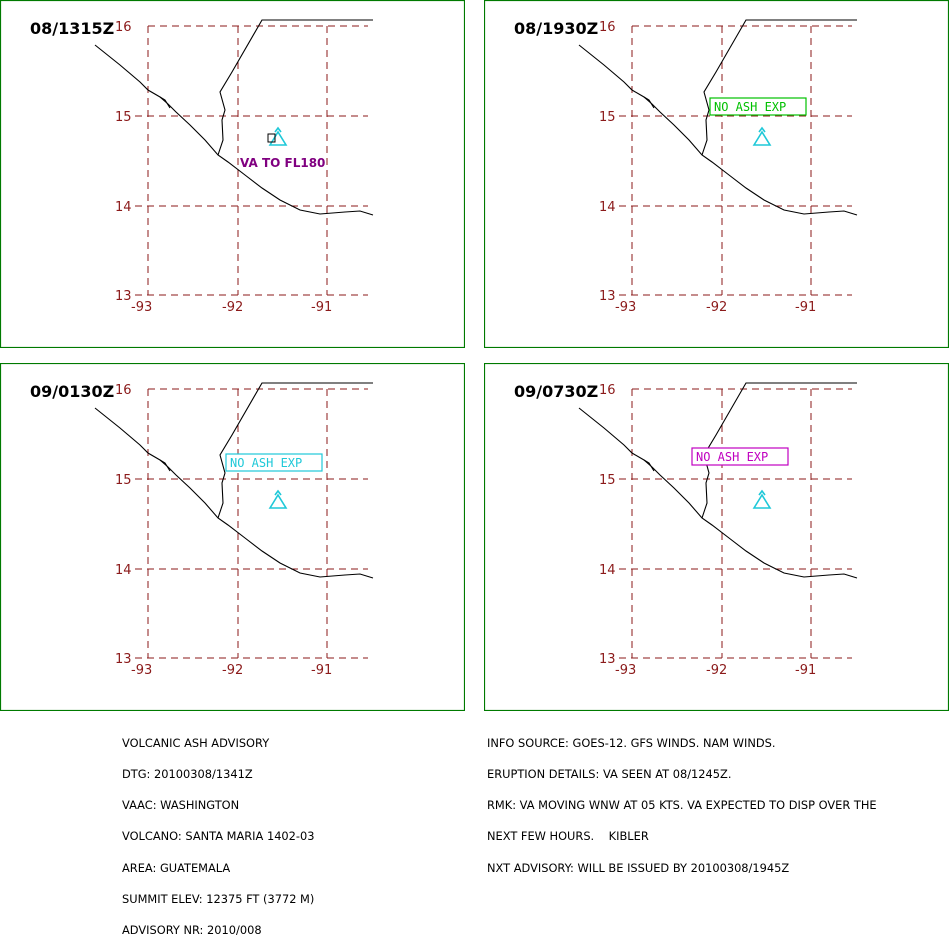 The width and height of the screenshot is (950, 946). I want to click on panel-time-label: 09/0730Z, so click(556, 391).